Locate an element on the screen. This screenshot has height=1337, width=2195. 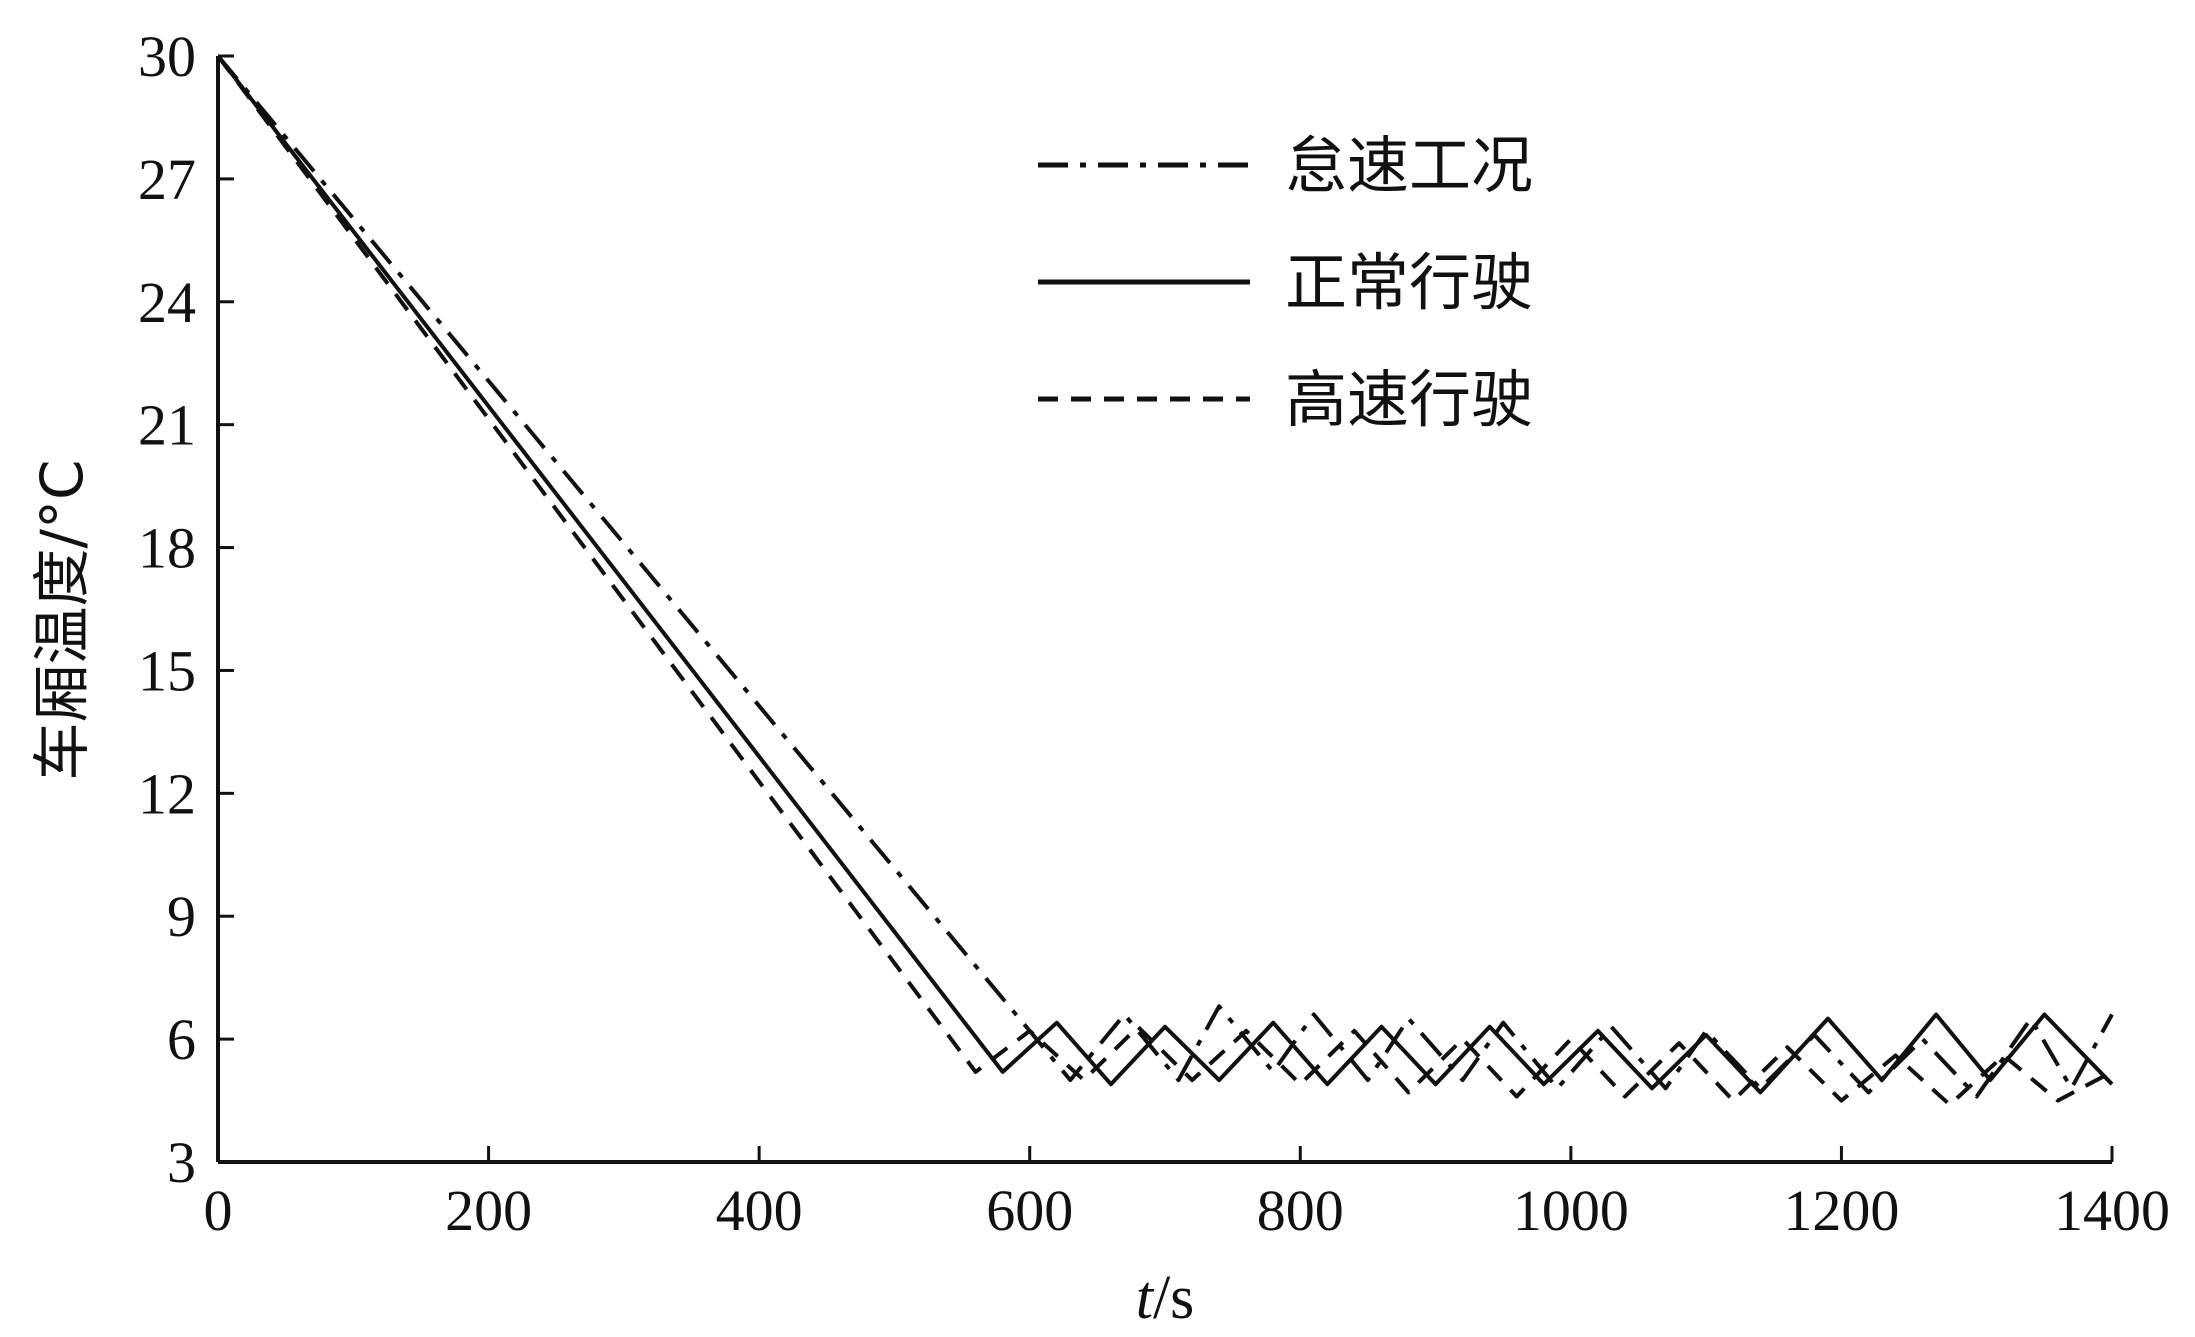
y-tick-label: 3 is located at coordinates (181, 1162).